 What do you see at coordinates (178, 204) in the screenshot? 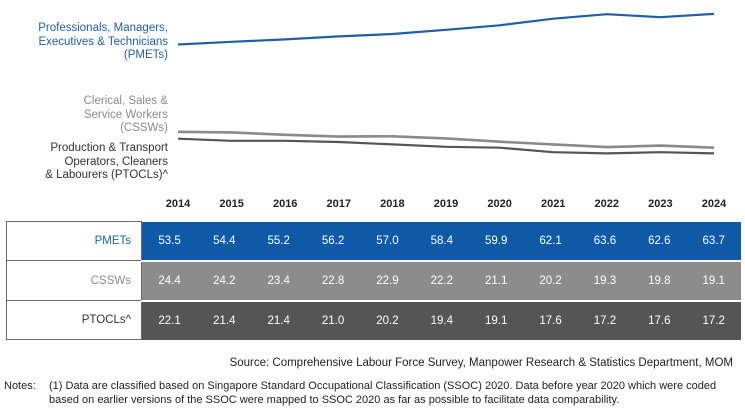
I see `x-tick-label: 2014` at bounding box center [178, 204].